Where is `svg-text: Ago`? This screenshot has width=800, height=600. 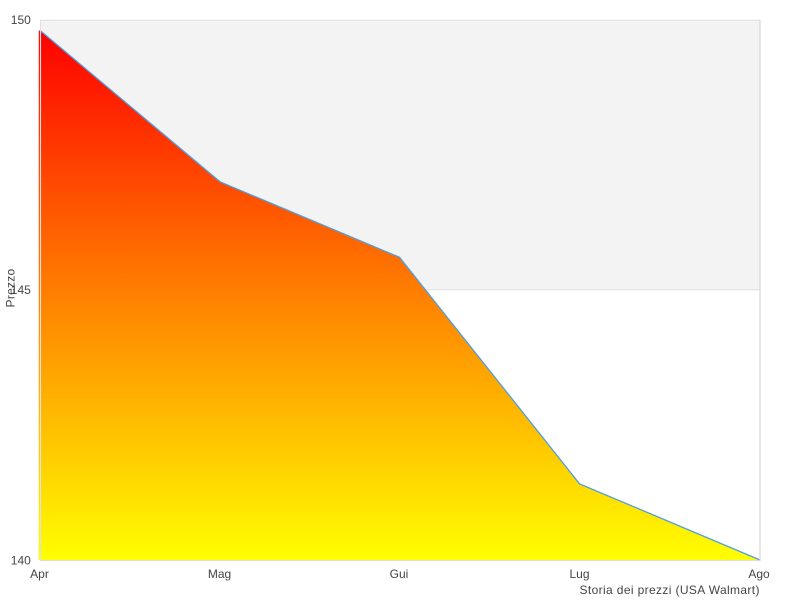 svg-text: Ago is located at coordinates (759, 574).